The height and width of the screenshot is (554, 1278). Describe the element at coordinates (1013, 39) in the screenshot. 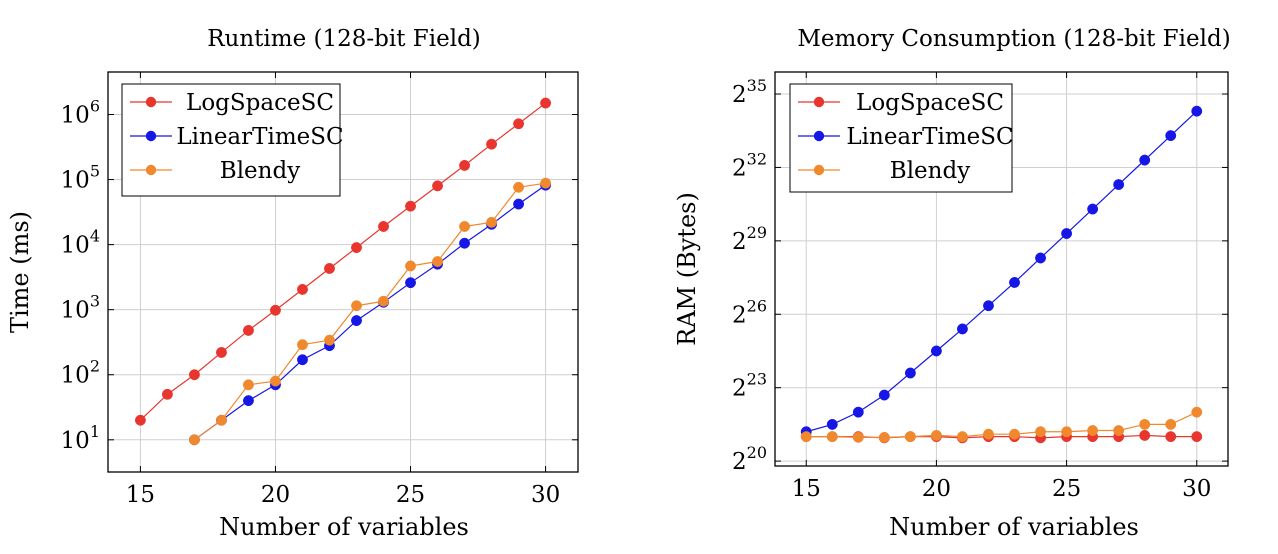

I see `chart-title: Memory Consumption (128-bit Field)` at that location.